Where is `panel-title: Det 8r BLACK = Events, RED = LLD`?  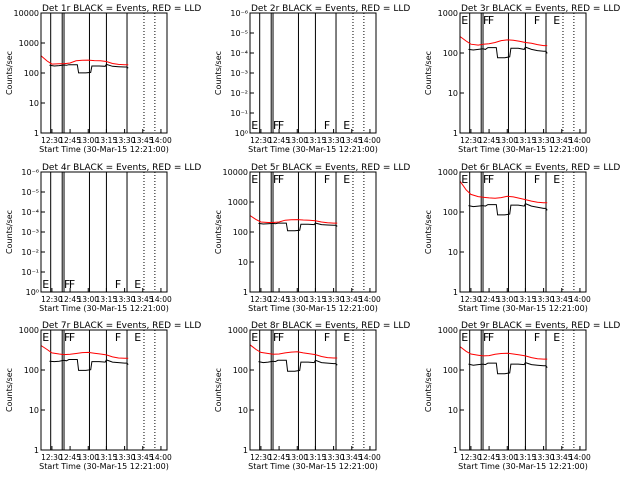
panel-title: Det 8r BLACK = Events, RED = LLD is located at coordinates (330, 326).